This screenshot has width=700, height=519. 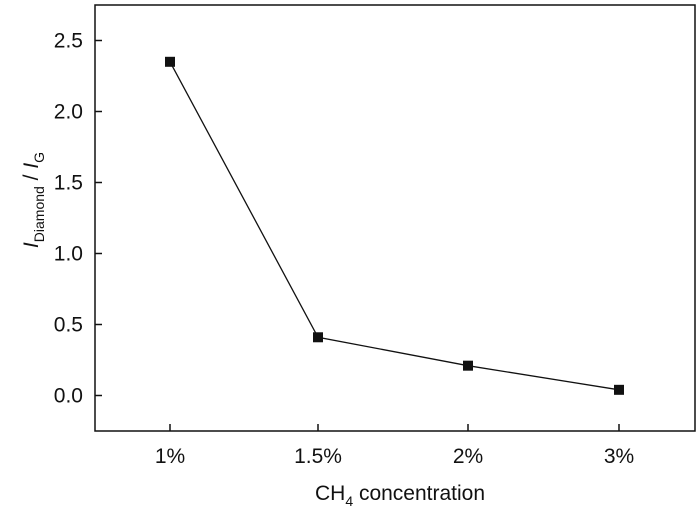 I want to click on y-tick-label: 1.5, so click(x=68, y=183).